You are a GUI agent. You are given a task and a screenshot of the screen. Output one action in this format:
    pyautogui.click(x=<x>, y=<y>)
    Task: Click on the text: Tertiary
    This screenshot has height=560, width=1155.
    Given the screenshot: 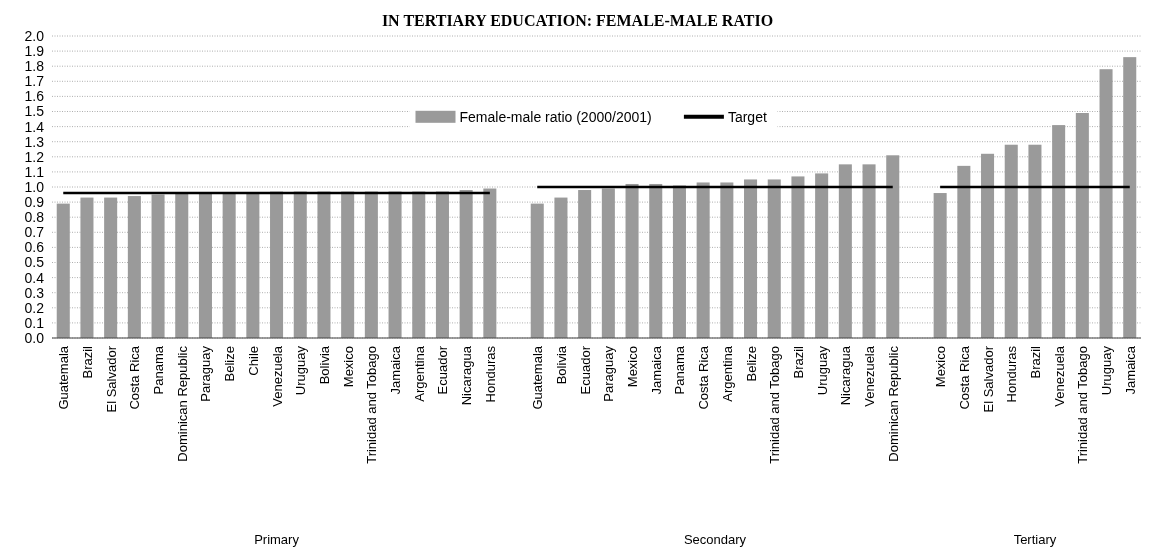 What is the action you would take?
    pyautogui.click(x=1035, y=539)
    